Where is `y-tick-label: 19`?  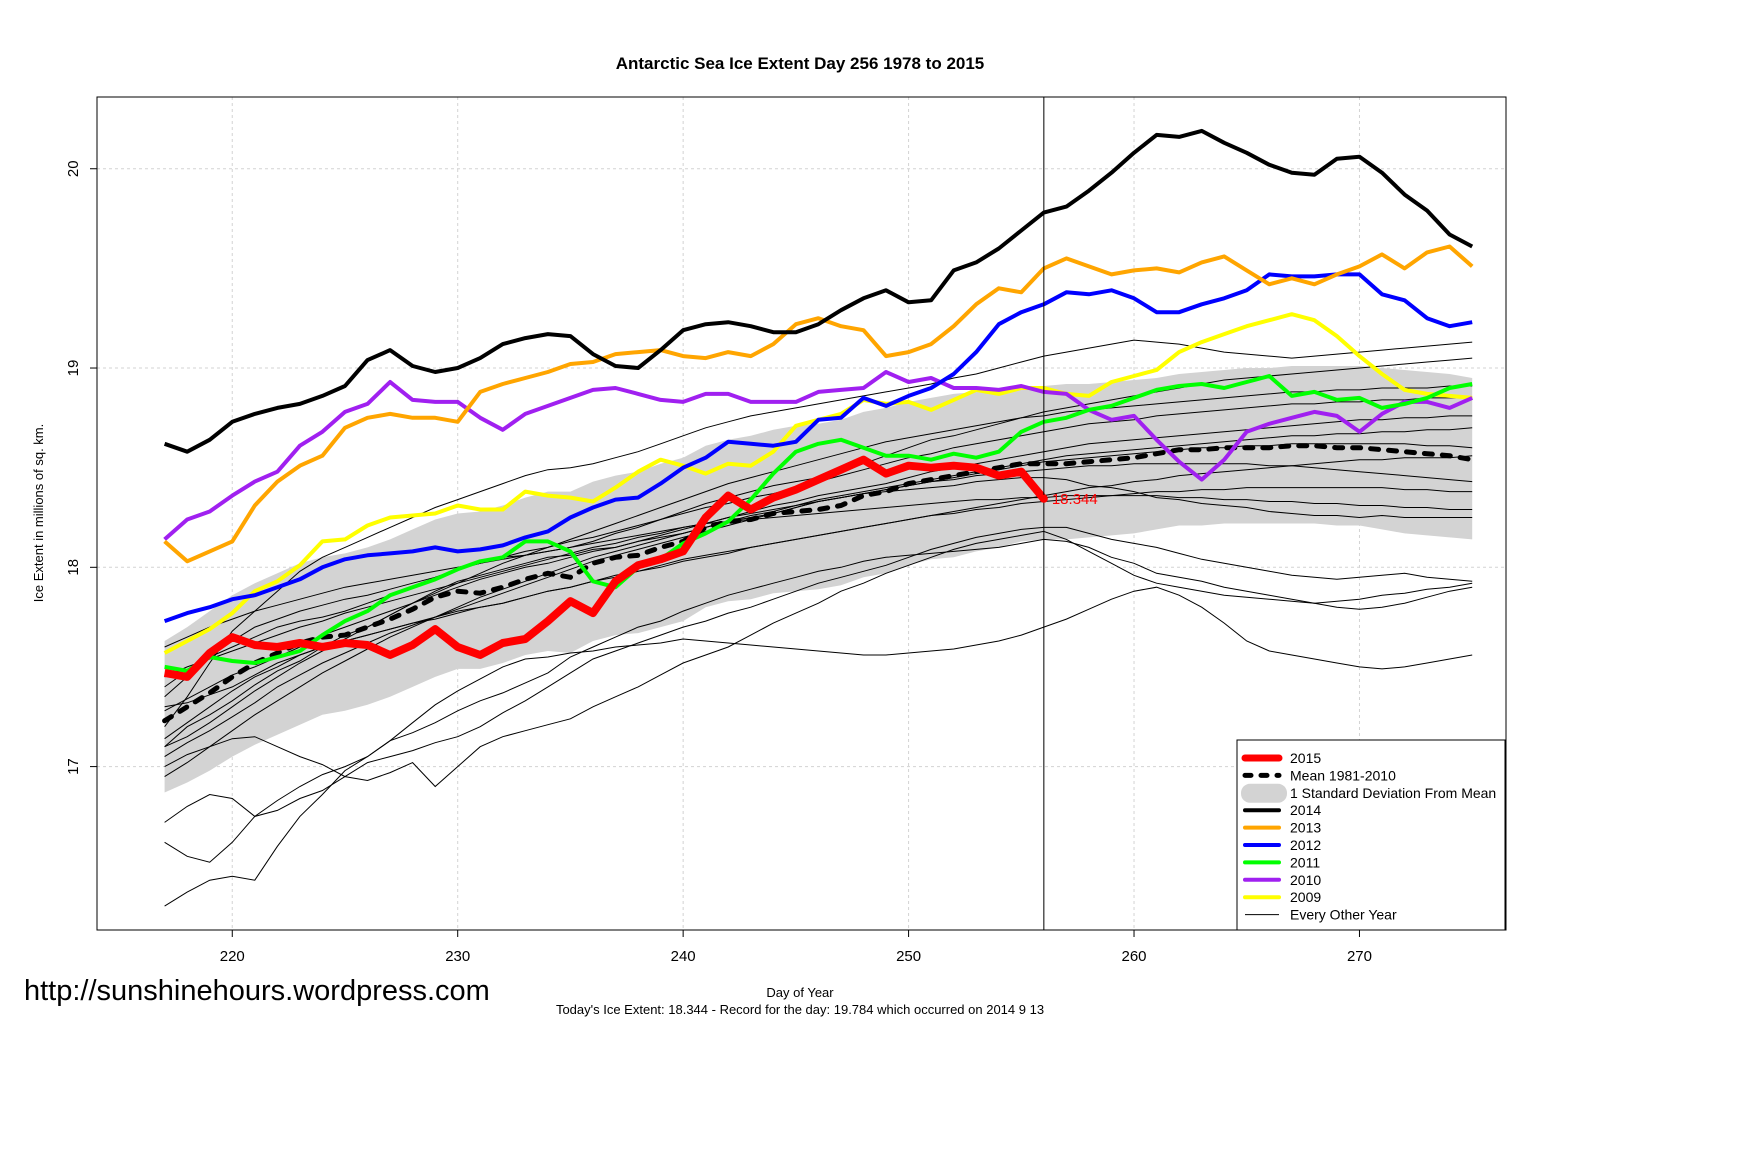
y-tick-label: 19 is located at coordinates (73, 368).